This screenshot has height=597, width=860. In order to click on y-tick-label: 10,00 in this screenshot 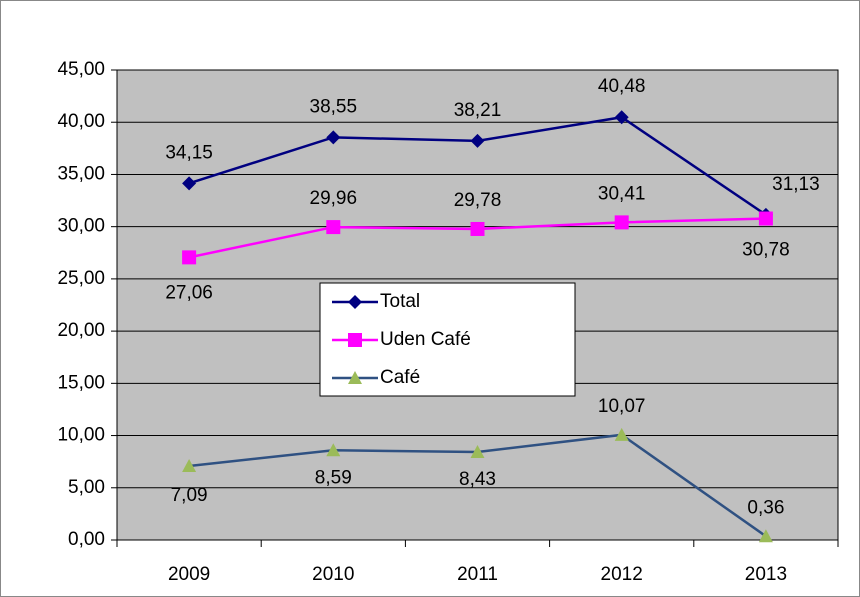, I will do `click(81, 435)`.